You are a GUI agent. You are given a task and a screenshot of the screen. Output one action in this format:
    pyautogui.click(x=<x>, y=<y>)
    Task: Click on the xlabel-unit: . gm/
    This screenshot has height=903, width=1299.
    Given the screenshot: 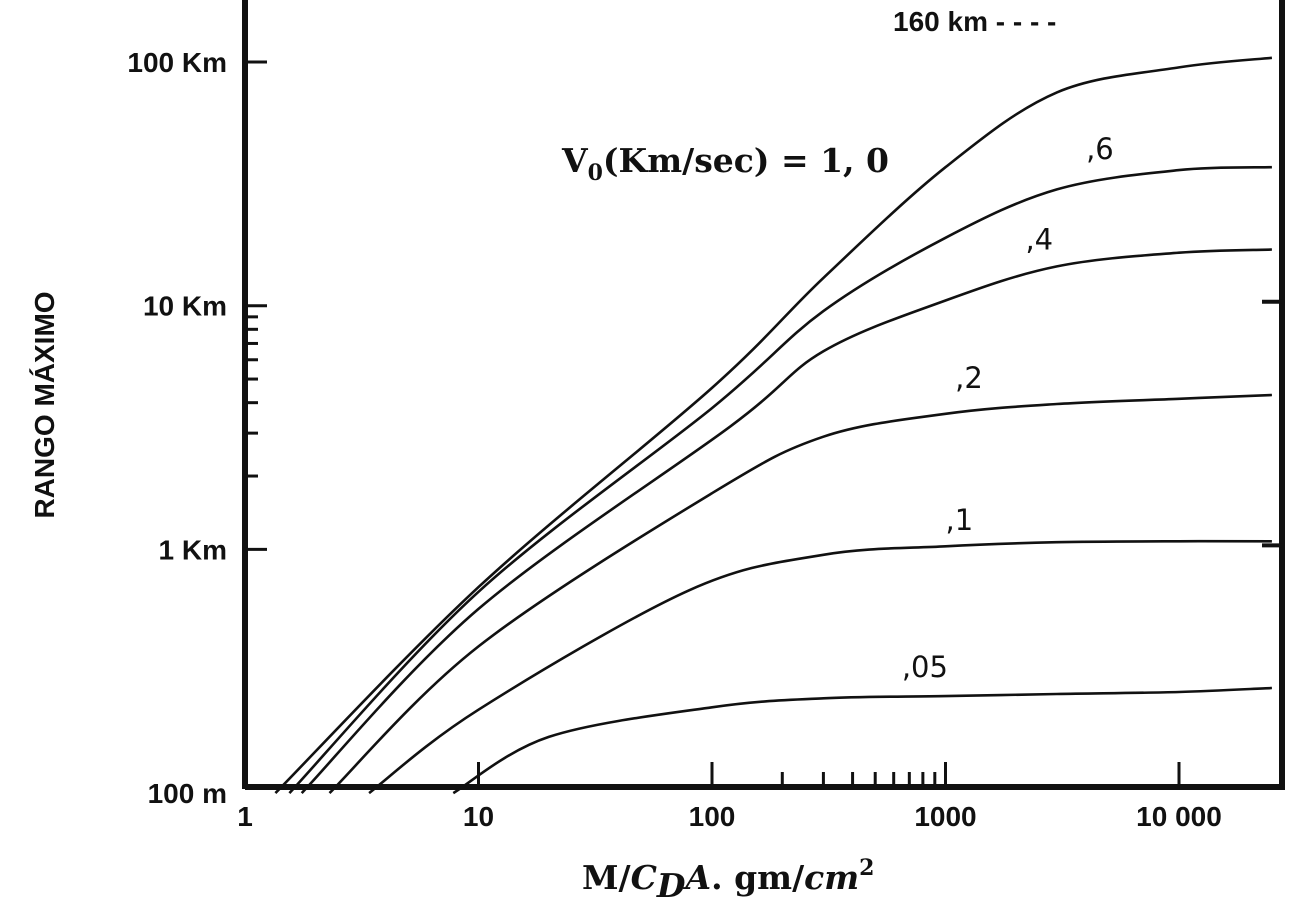 What is the action you would take?
    pyautogui.click(x=758, y=877)
    